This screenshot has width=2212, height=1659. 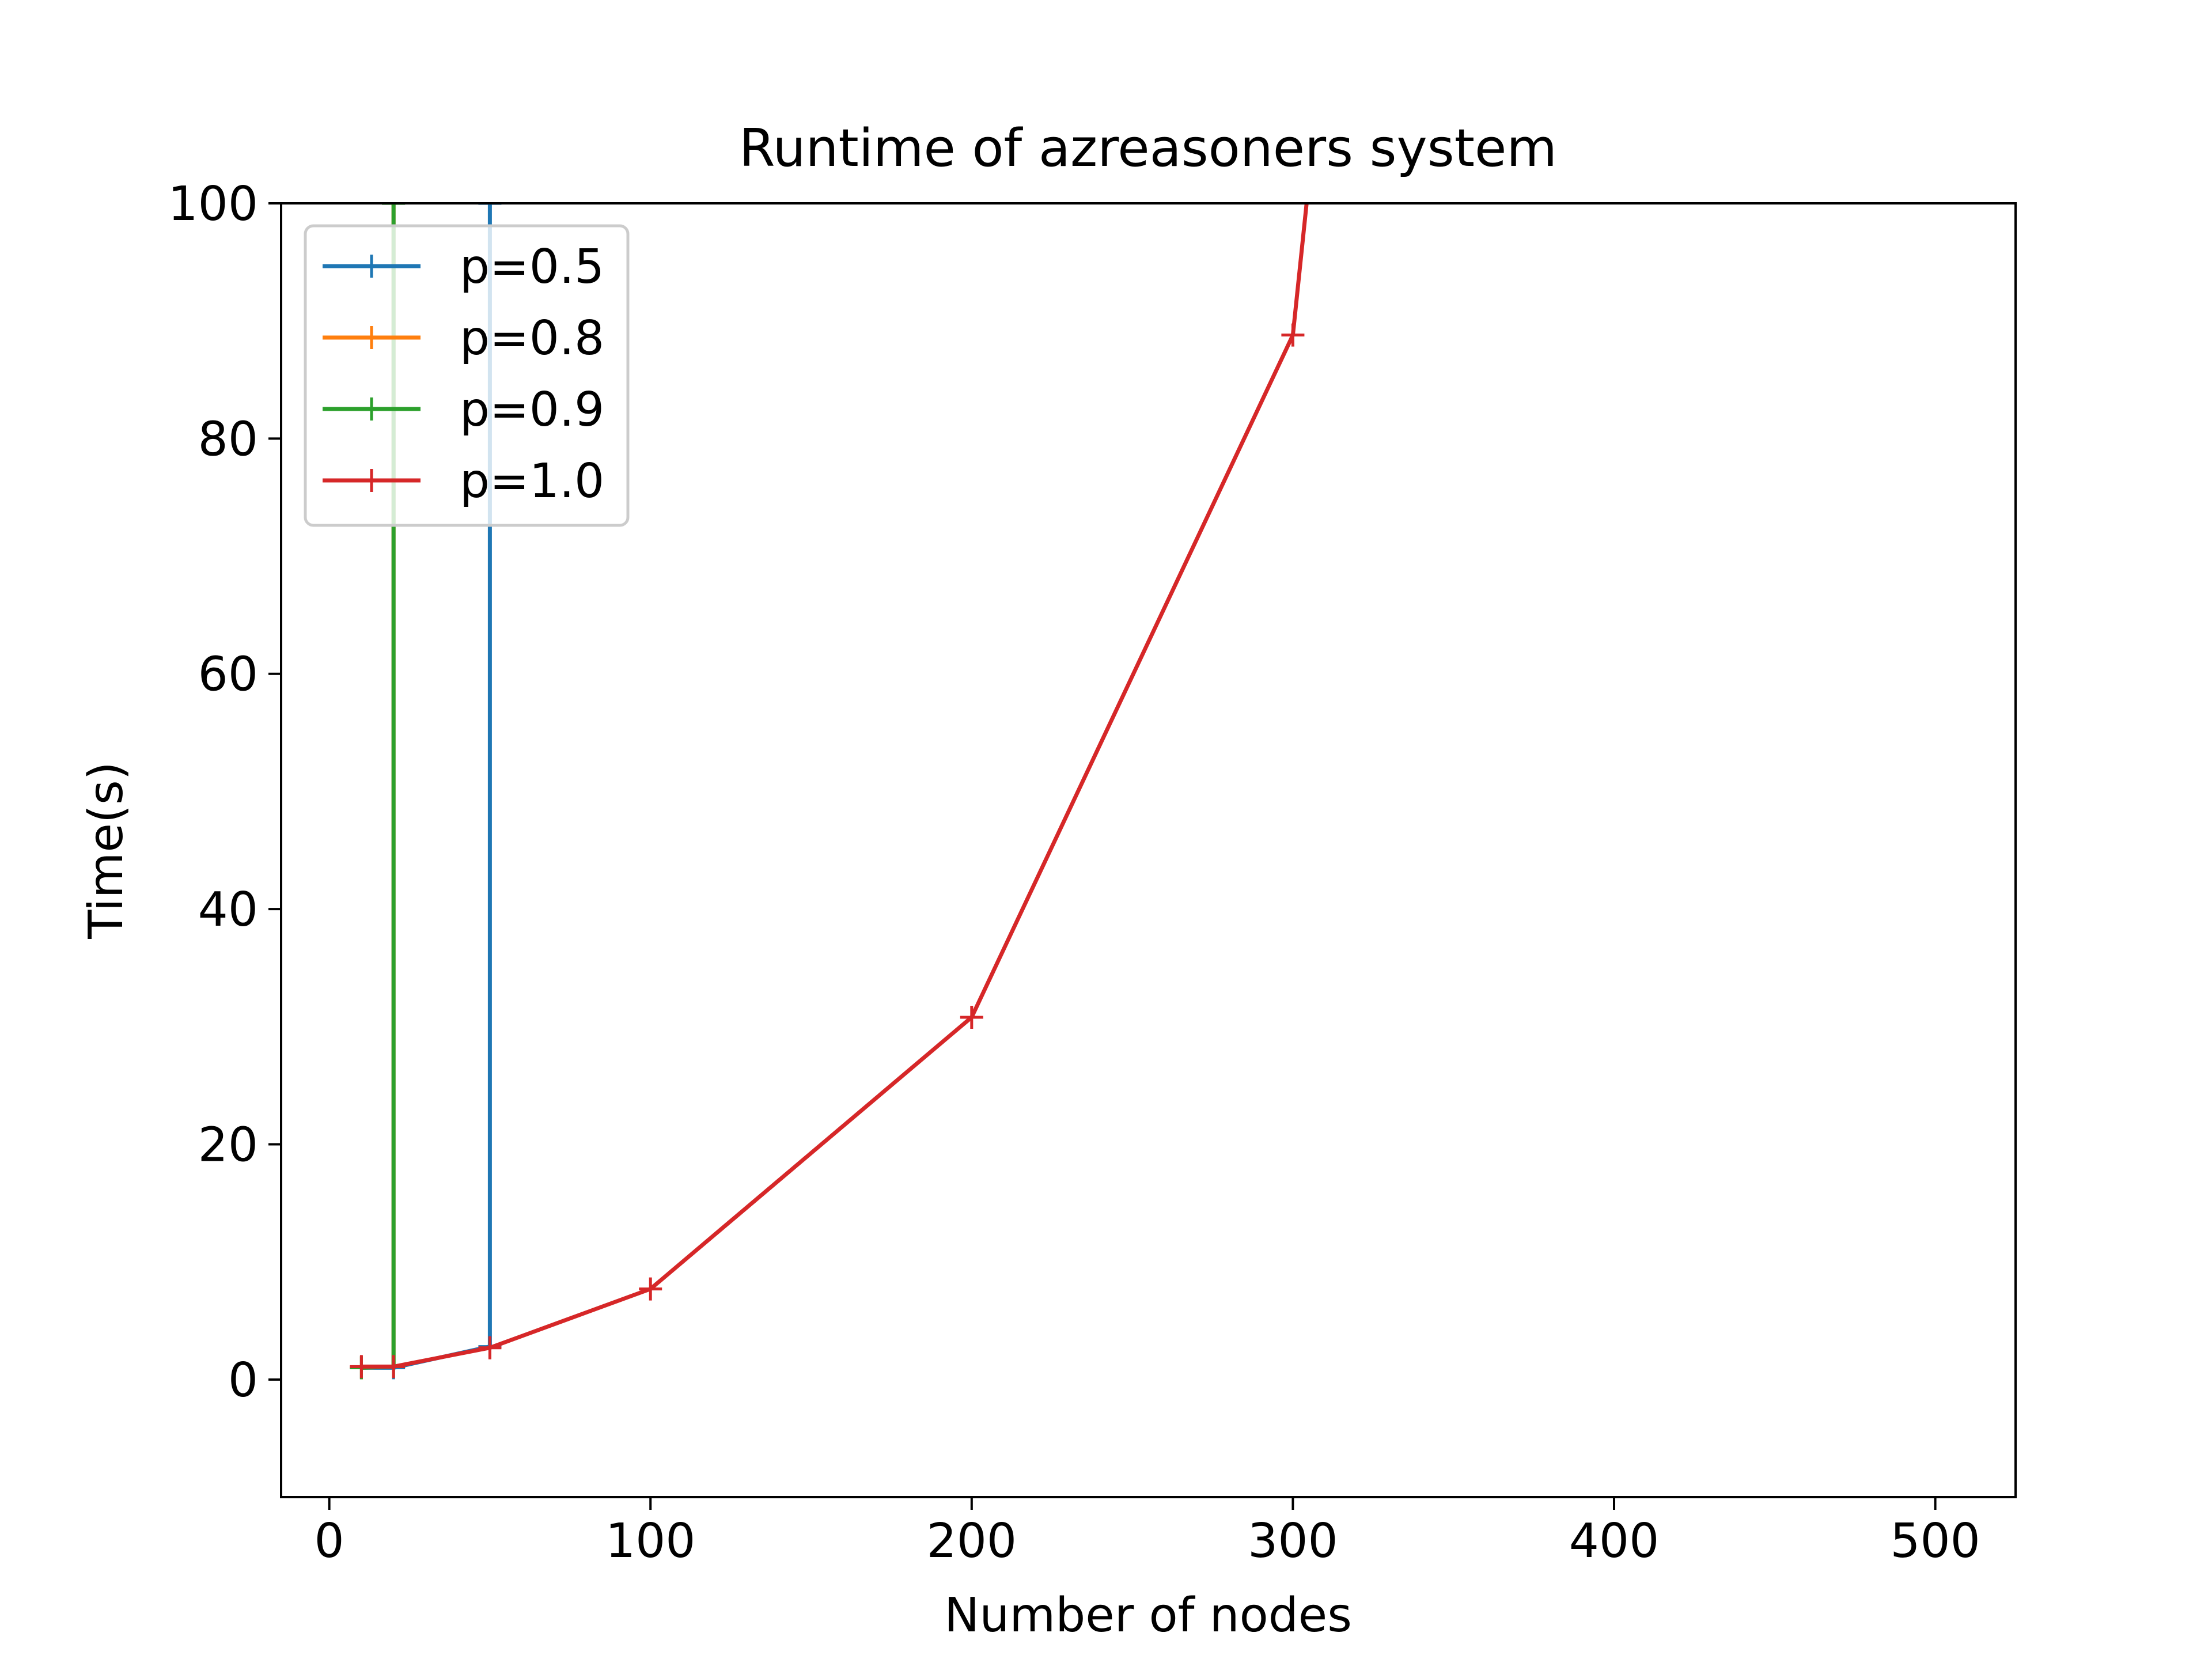 I want to click on legend-label: p=0.9, so click(x=532, y=409).